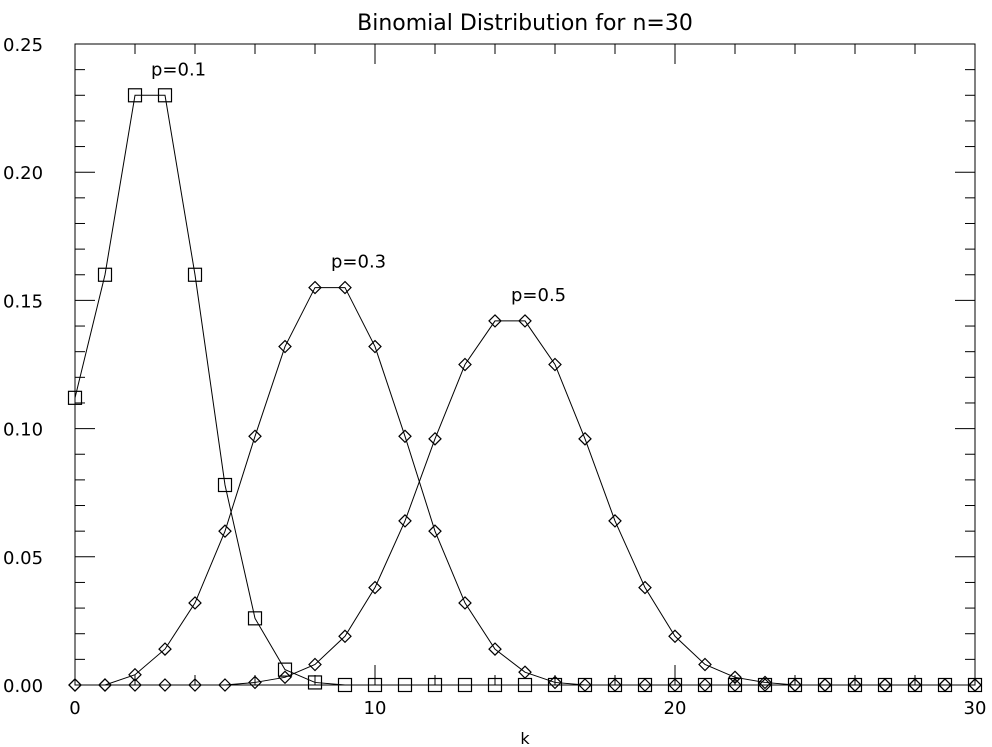 This screenshot has height=747, width=992. I want to click on y-tick-label: 0.10, so click(23, 430).